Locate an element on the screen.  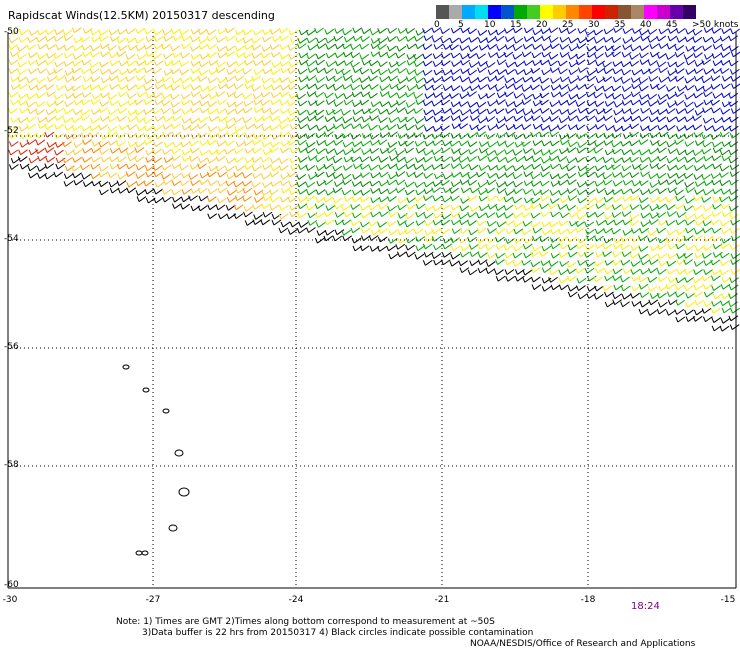
colorbar-label: 30 is located at coordinates (594, 25).